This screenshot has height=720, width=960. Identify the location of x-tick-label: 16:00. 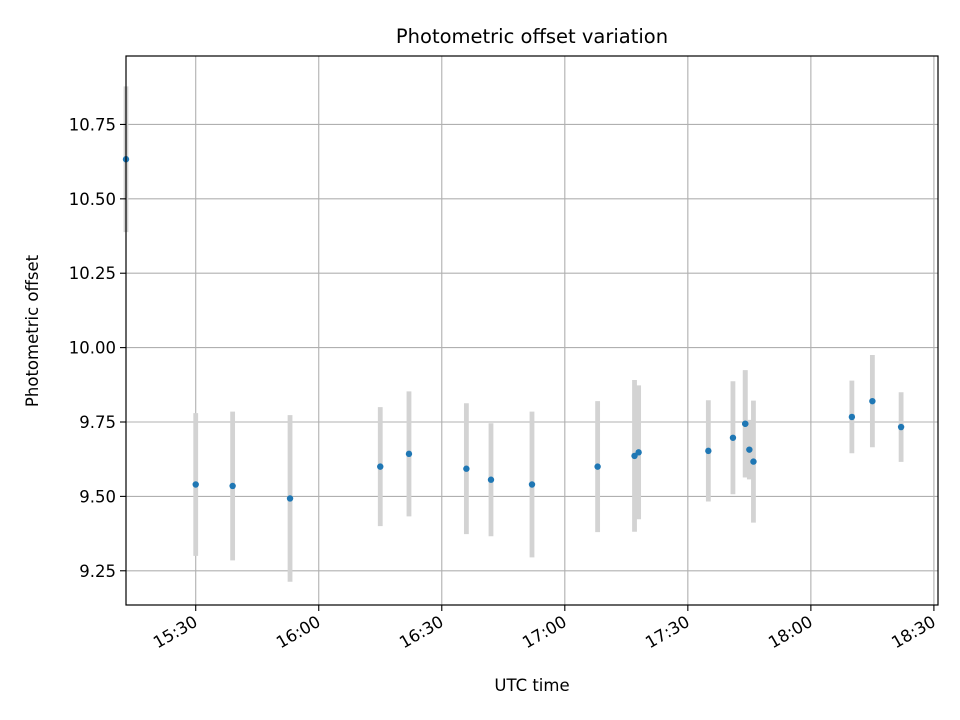
(298, 632).